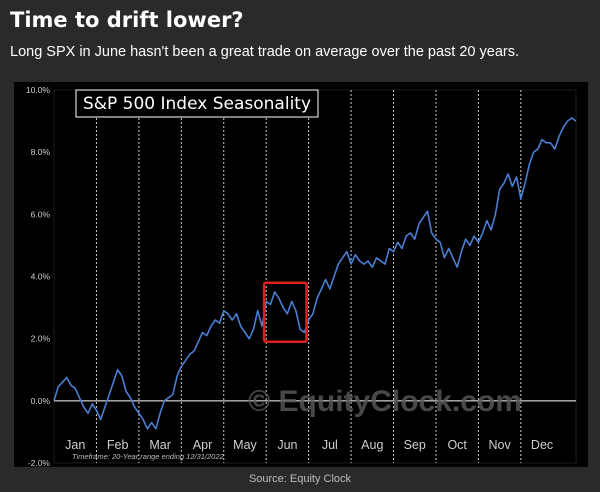 The height and width of the screenshot is (492, 600). Describe the element at coordinates (300, 479) in the screenshot. I see `source-caption: Source: Equity Clock` at that location.